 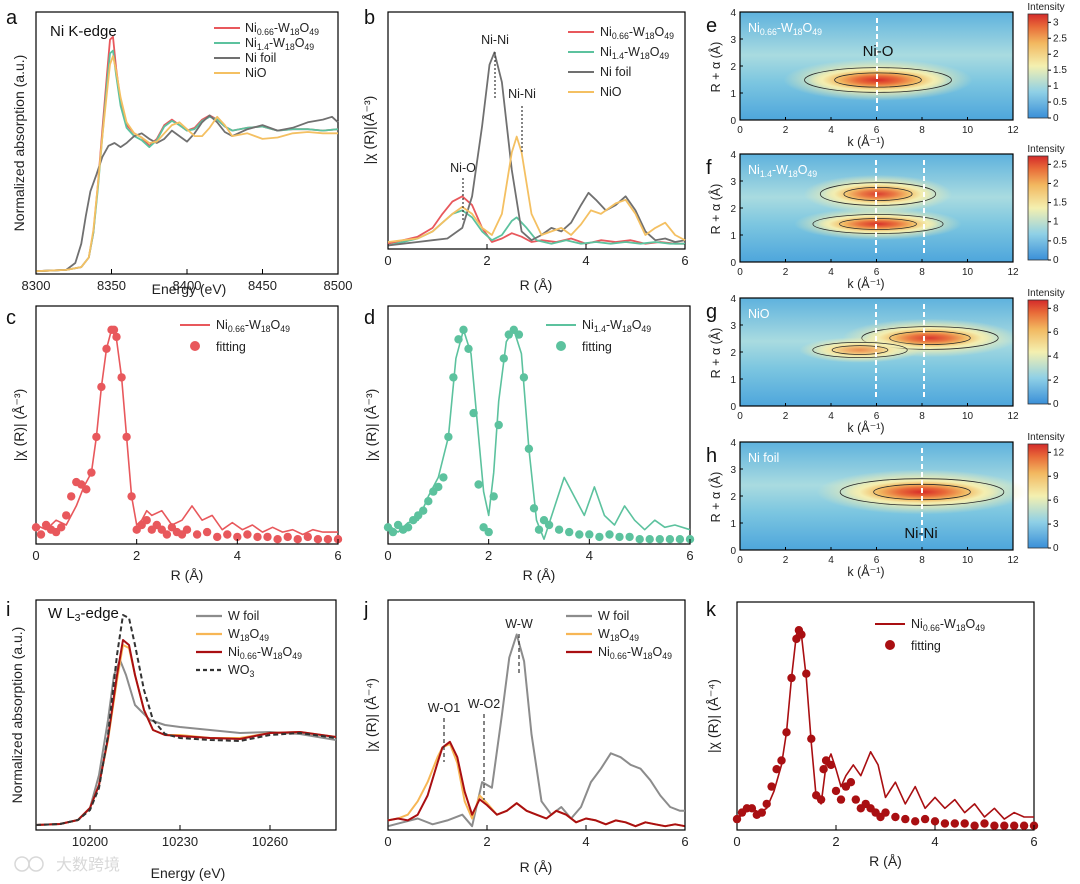 What do you see at coordinates (484, 704) in the screenshot?
I see `peak-annotation: W-O2` at bounding box center [484, 704].